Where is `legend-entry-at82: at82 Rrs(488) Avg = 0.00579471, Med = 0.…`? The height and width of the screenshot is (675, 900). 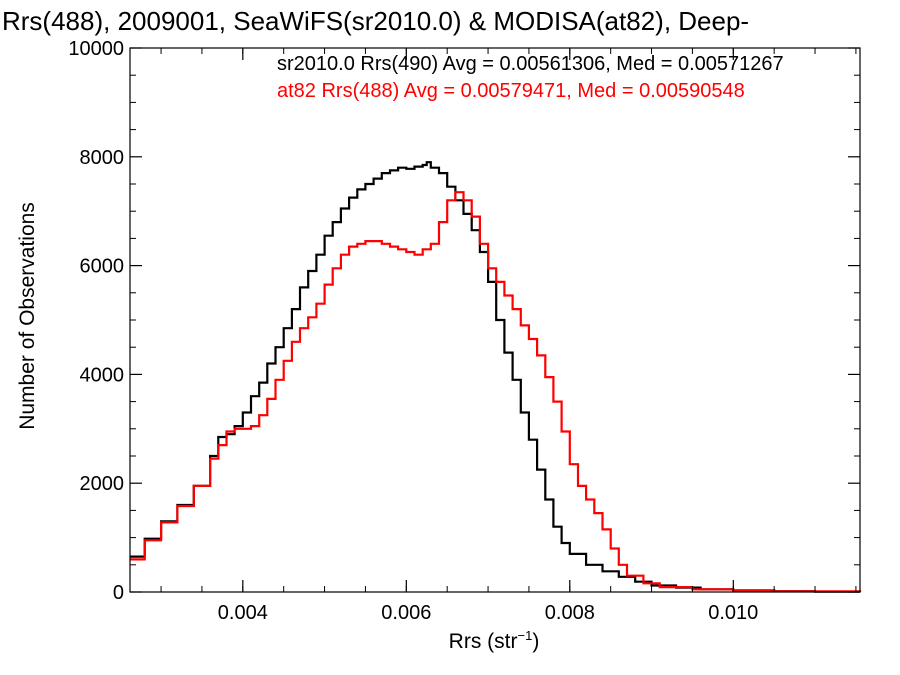
legend-entry-at82: at82 Rrs(488) Avg = 0.00579471, Med = 0.… is located at coordinates (511, 91).